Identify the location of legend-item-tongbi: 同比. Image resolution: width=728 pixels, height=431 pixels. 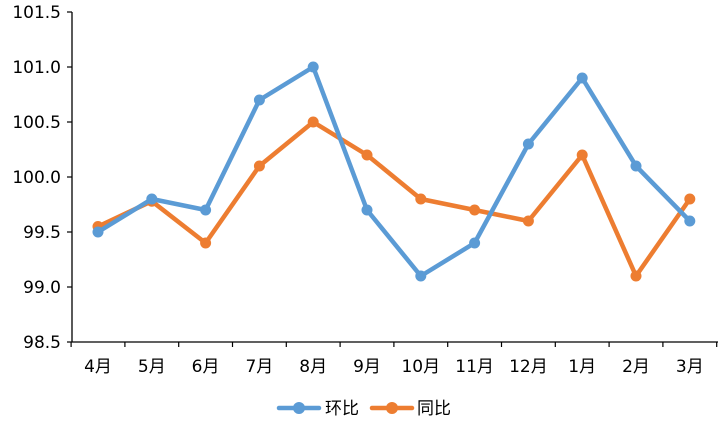
(410, 409).